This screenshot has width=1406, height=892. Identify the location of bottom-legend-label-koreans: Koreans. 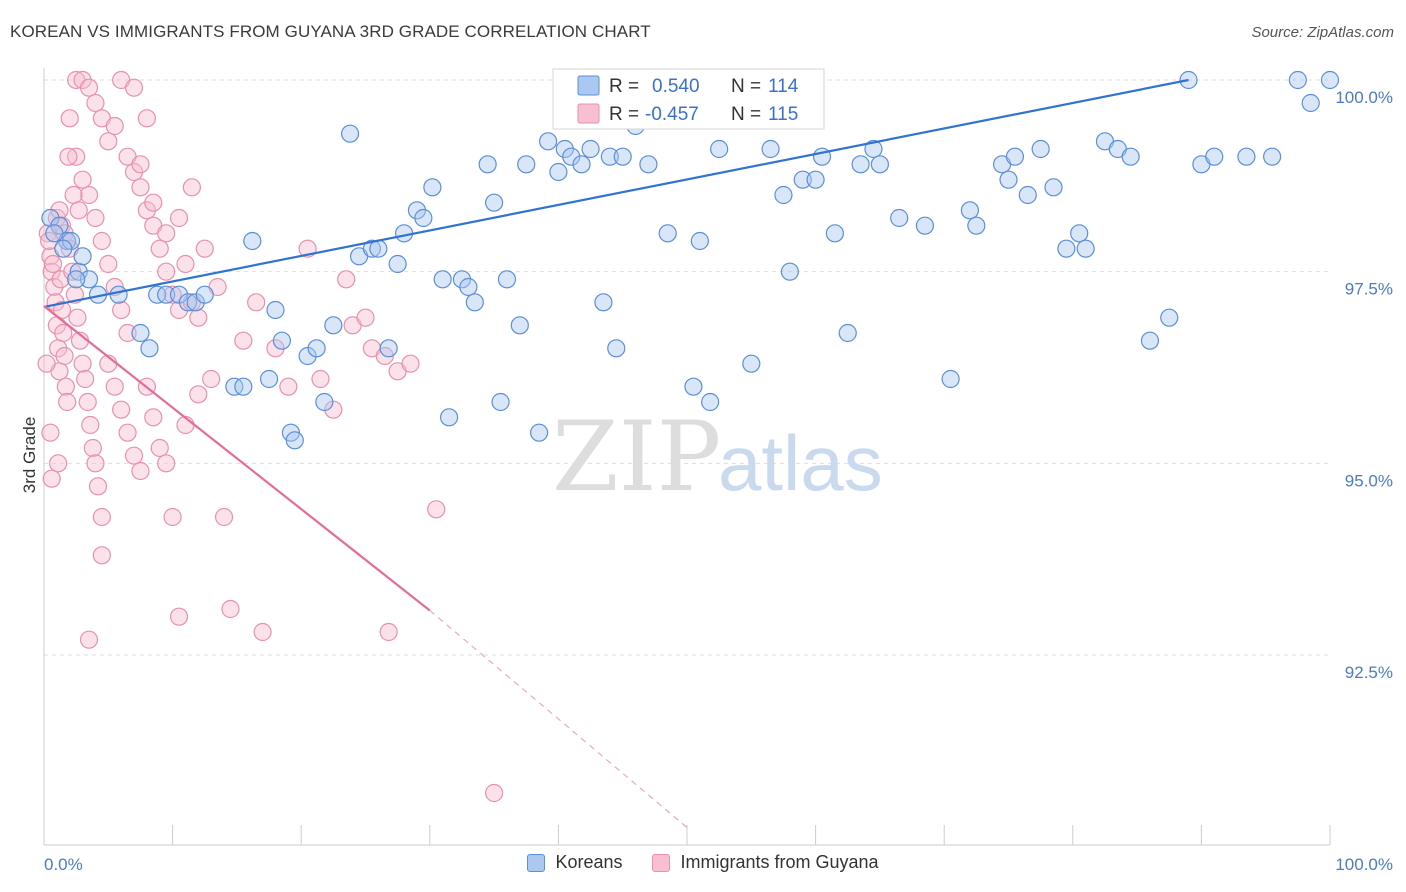
(589, 862).